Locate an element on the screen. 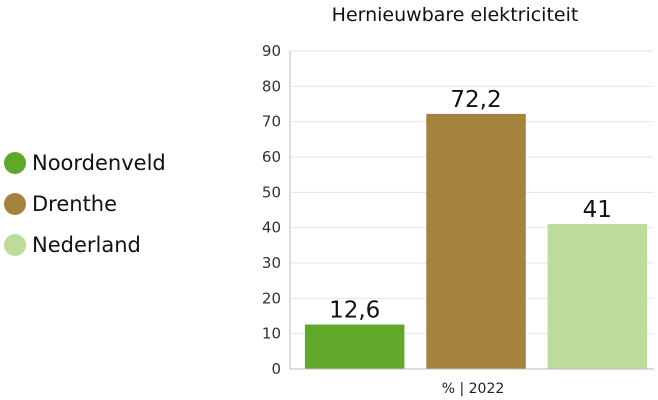 This screenshot has height=400, width=658. y-tick-label: 10 is located at coordinates (271, 334).